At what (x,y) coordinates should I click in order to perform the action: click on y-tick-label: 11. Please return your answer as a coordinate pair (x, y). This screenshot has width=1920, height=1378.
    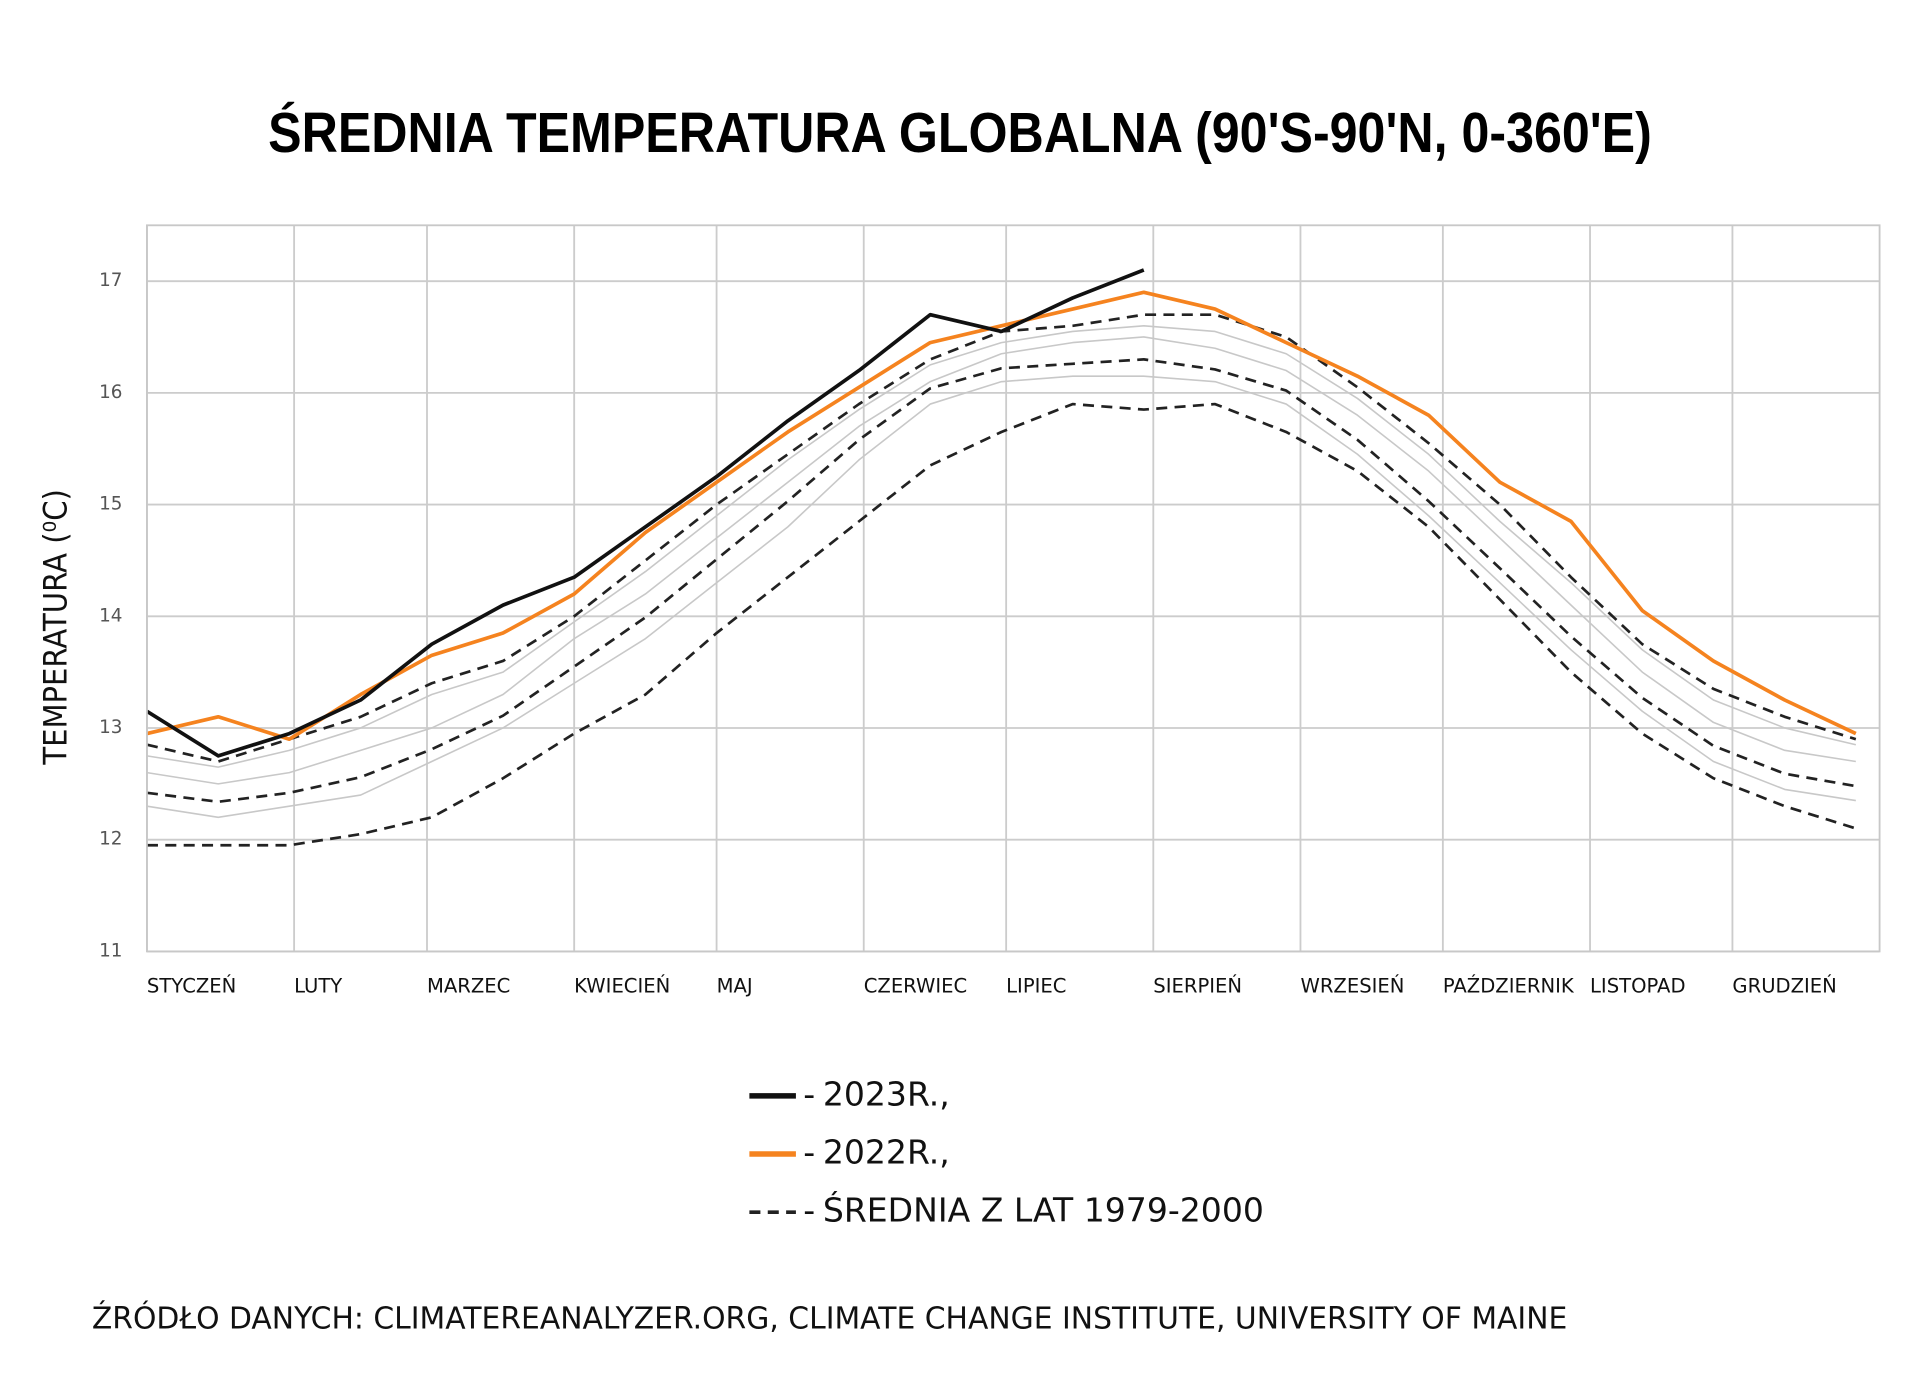
    Looking at the image, I should click on (110, 950).